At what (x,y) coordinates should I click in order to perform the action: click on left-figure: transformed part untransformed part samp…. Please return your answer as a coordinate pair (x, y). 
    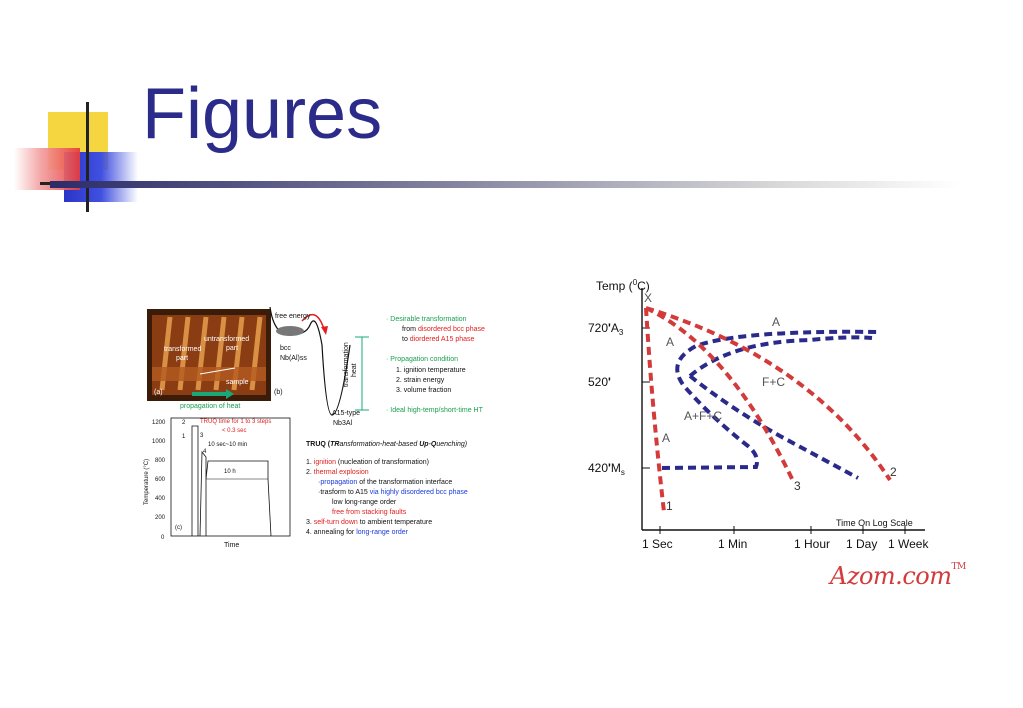
    Looking at the image, I should click on (314, 427).